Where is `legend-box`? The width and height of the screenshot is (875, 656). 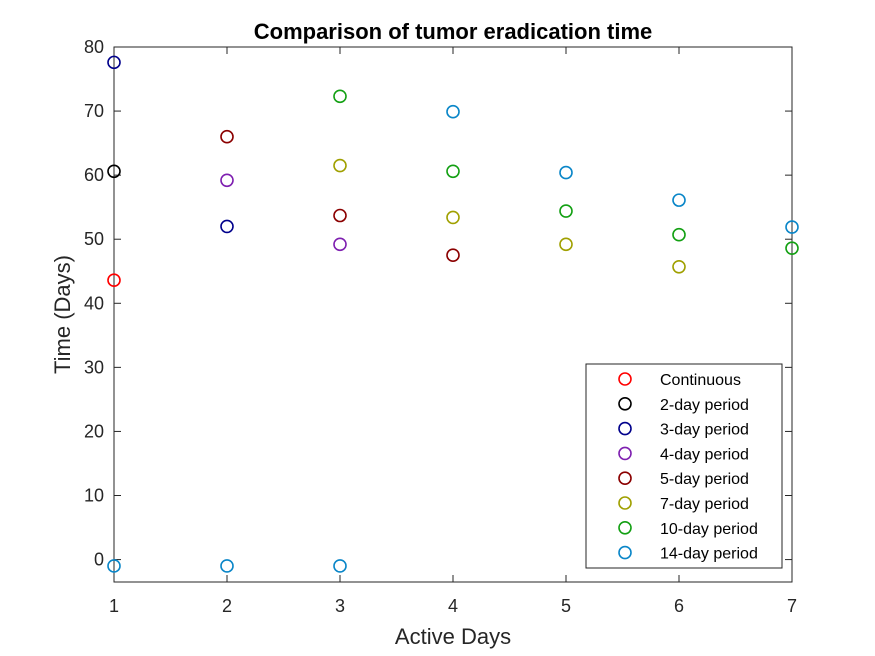
legend-box is located at coordinates (684, 466).